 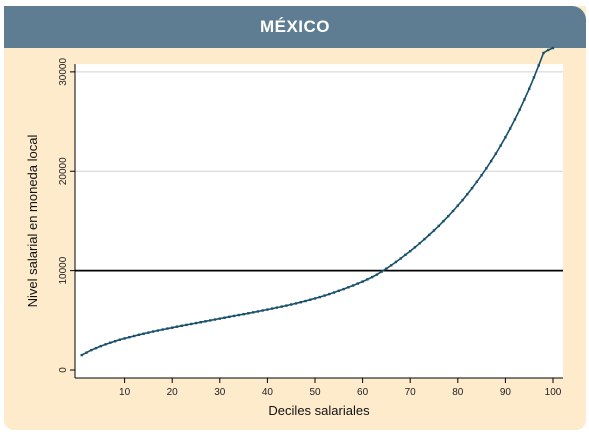 What do you see at coordinates (125, 392) in the screenshot?
I see `x-tick-label: 10` at bounding box center [125, 392].